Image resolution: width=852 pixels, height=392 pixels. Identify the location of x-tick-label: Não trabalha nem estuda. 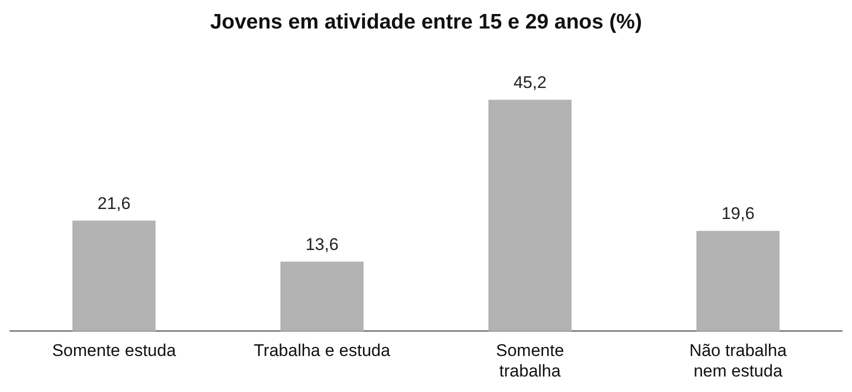
(738, 360).